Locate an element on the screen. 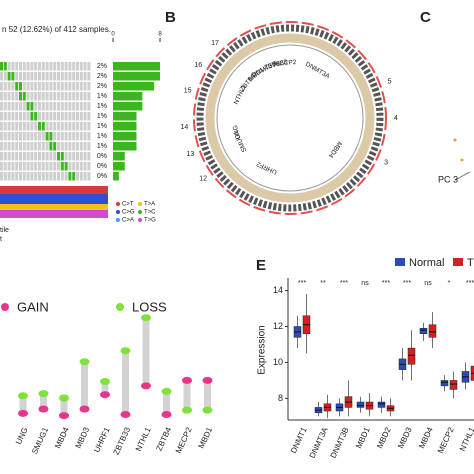  y-tick-label: 10 is located at coordinates (278, 362).